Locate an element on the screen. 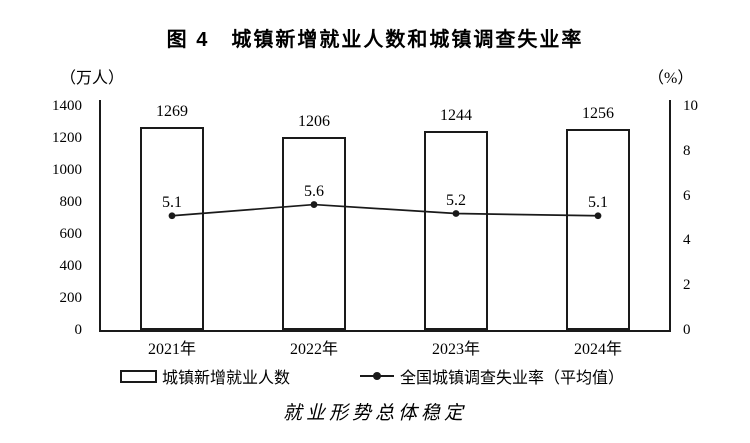 This screenshot has width=750, height=443. legend-item-bar: 城镇新增就业人数 is located at coordinates (205, 377).